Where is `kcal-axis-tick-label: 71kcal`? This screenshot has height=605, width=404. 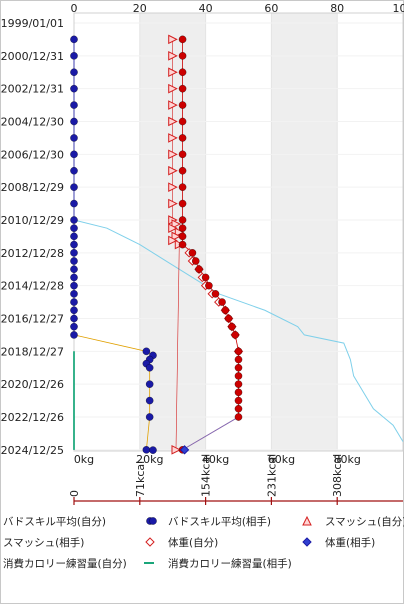 kcal-axis-tick-label: 71kcal is located at coordinates (140, 479).